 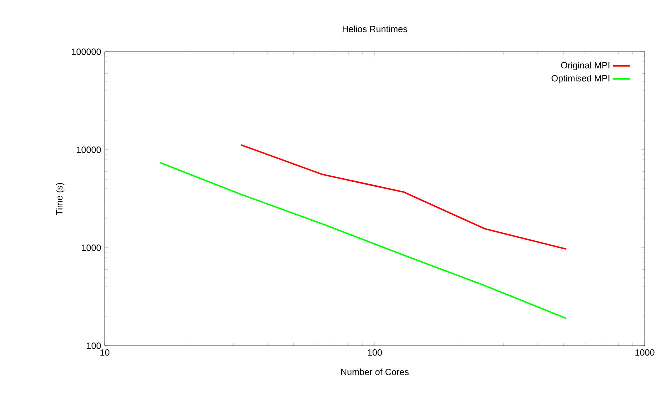 I want to click on legend-label: Original MPI, so click(x=585, y=66).